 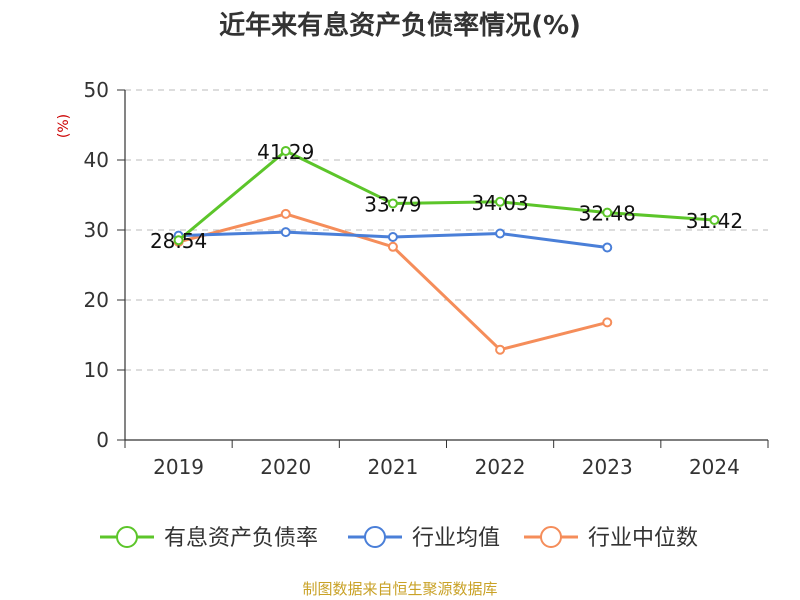 I want to click on data-label-2019: 28.54, so click(x=178, y=241).